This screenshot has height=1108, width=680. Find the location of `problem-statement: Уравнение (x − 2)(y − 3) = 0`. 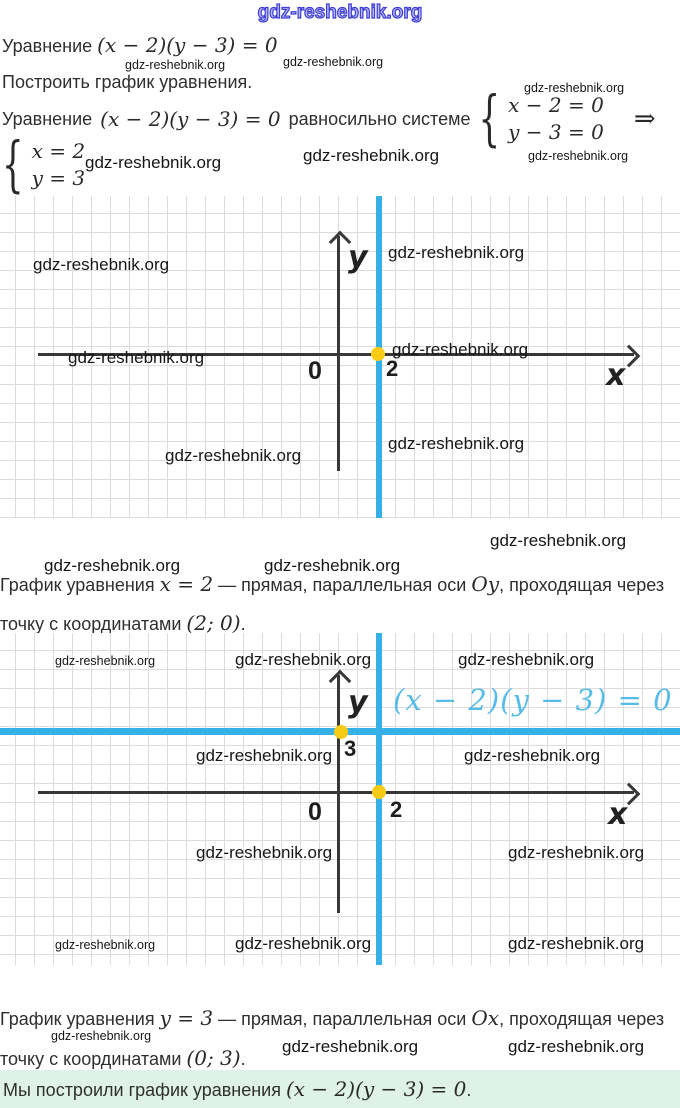

problem-statement: Уравнение (x − 2)(y − 3) = 0 is located at coordinates (140, 45).